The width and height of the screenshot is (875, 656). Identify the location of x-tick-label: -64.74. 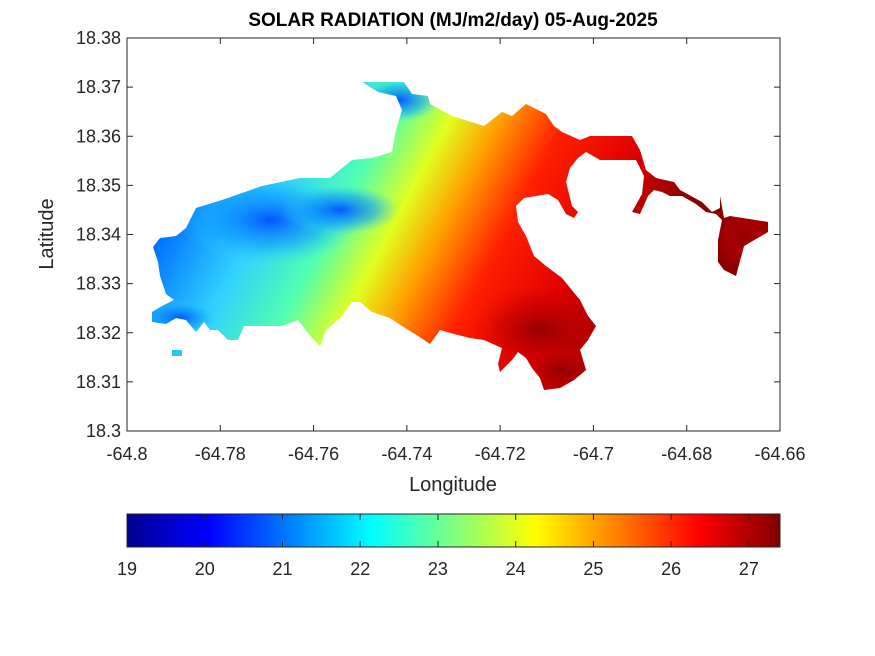
(406, 454).